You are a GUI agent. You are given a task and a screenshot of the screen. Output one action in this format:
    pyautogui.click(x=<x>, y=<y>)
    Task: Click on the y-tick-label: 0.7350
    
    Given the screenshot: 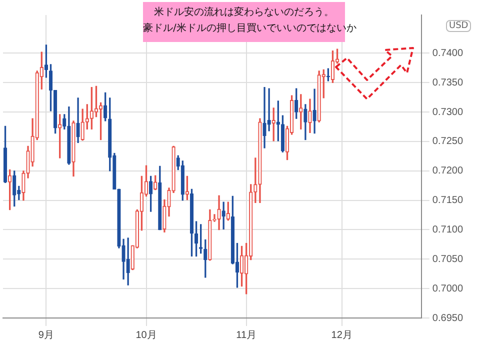 What is the action you would take?
    pyautogui.click(x=448, y=82)
    